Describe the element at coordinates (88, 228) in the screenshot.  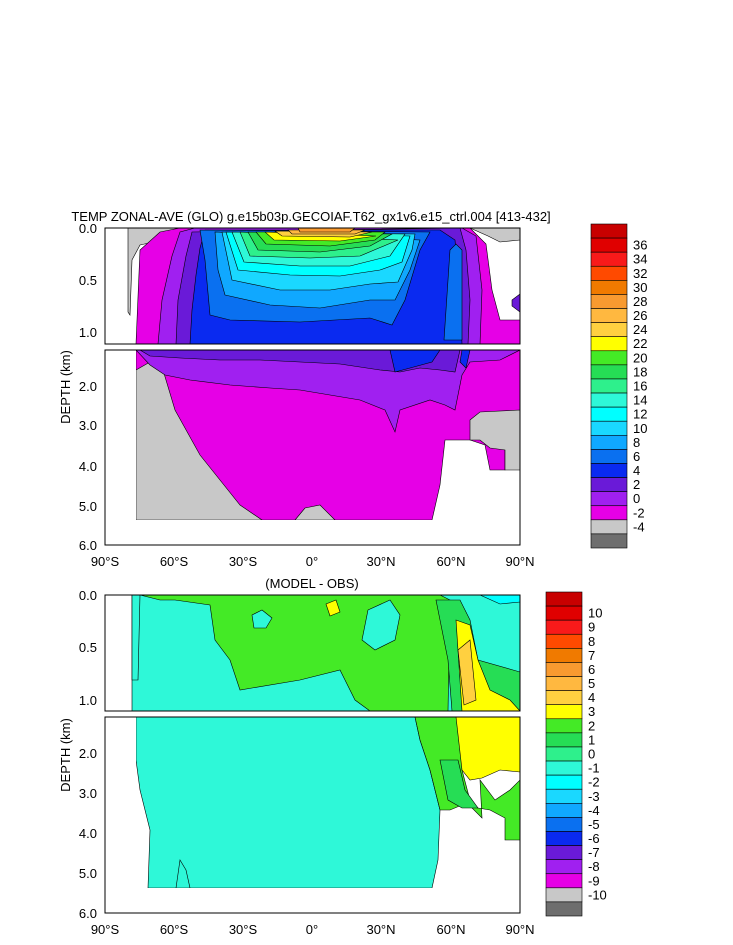
I see `temp-ytick: 0.0` at that location.